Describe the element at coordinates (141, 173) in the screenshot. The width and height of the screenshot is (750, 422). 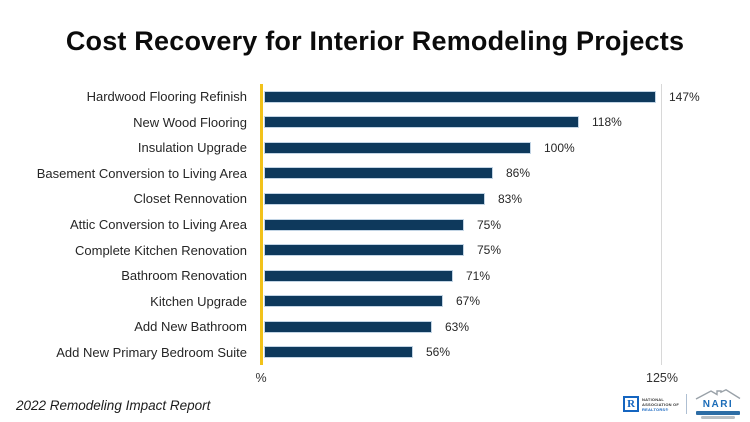
I see `category-label: Basement Conversion to Living Area` at that location.